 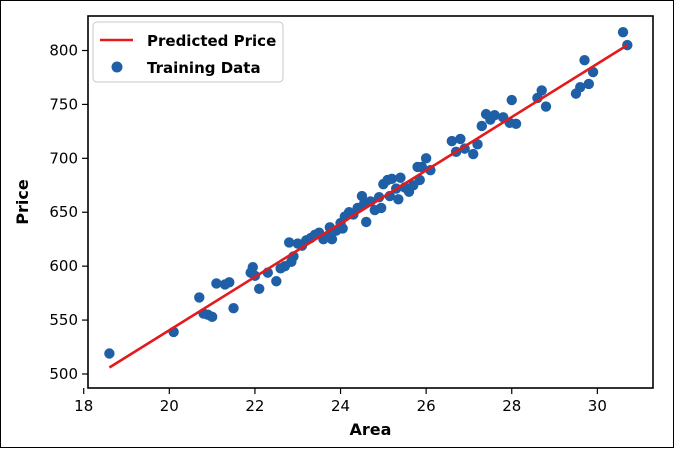 I want to click on x-tick-label: 22, so click(x=254, y=406).